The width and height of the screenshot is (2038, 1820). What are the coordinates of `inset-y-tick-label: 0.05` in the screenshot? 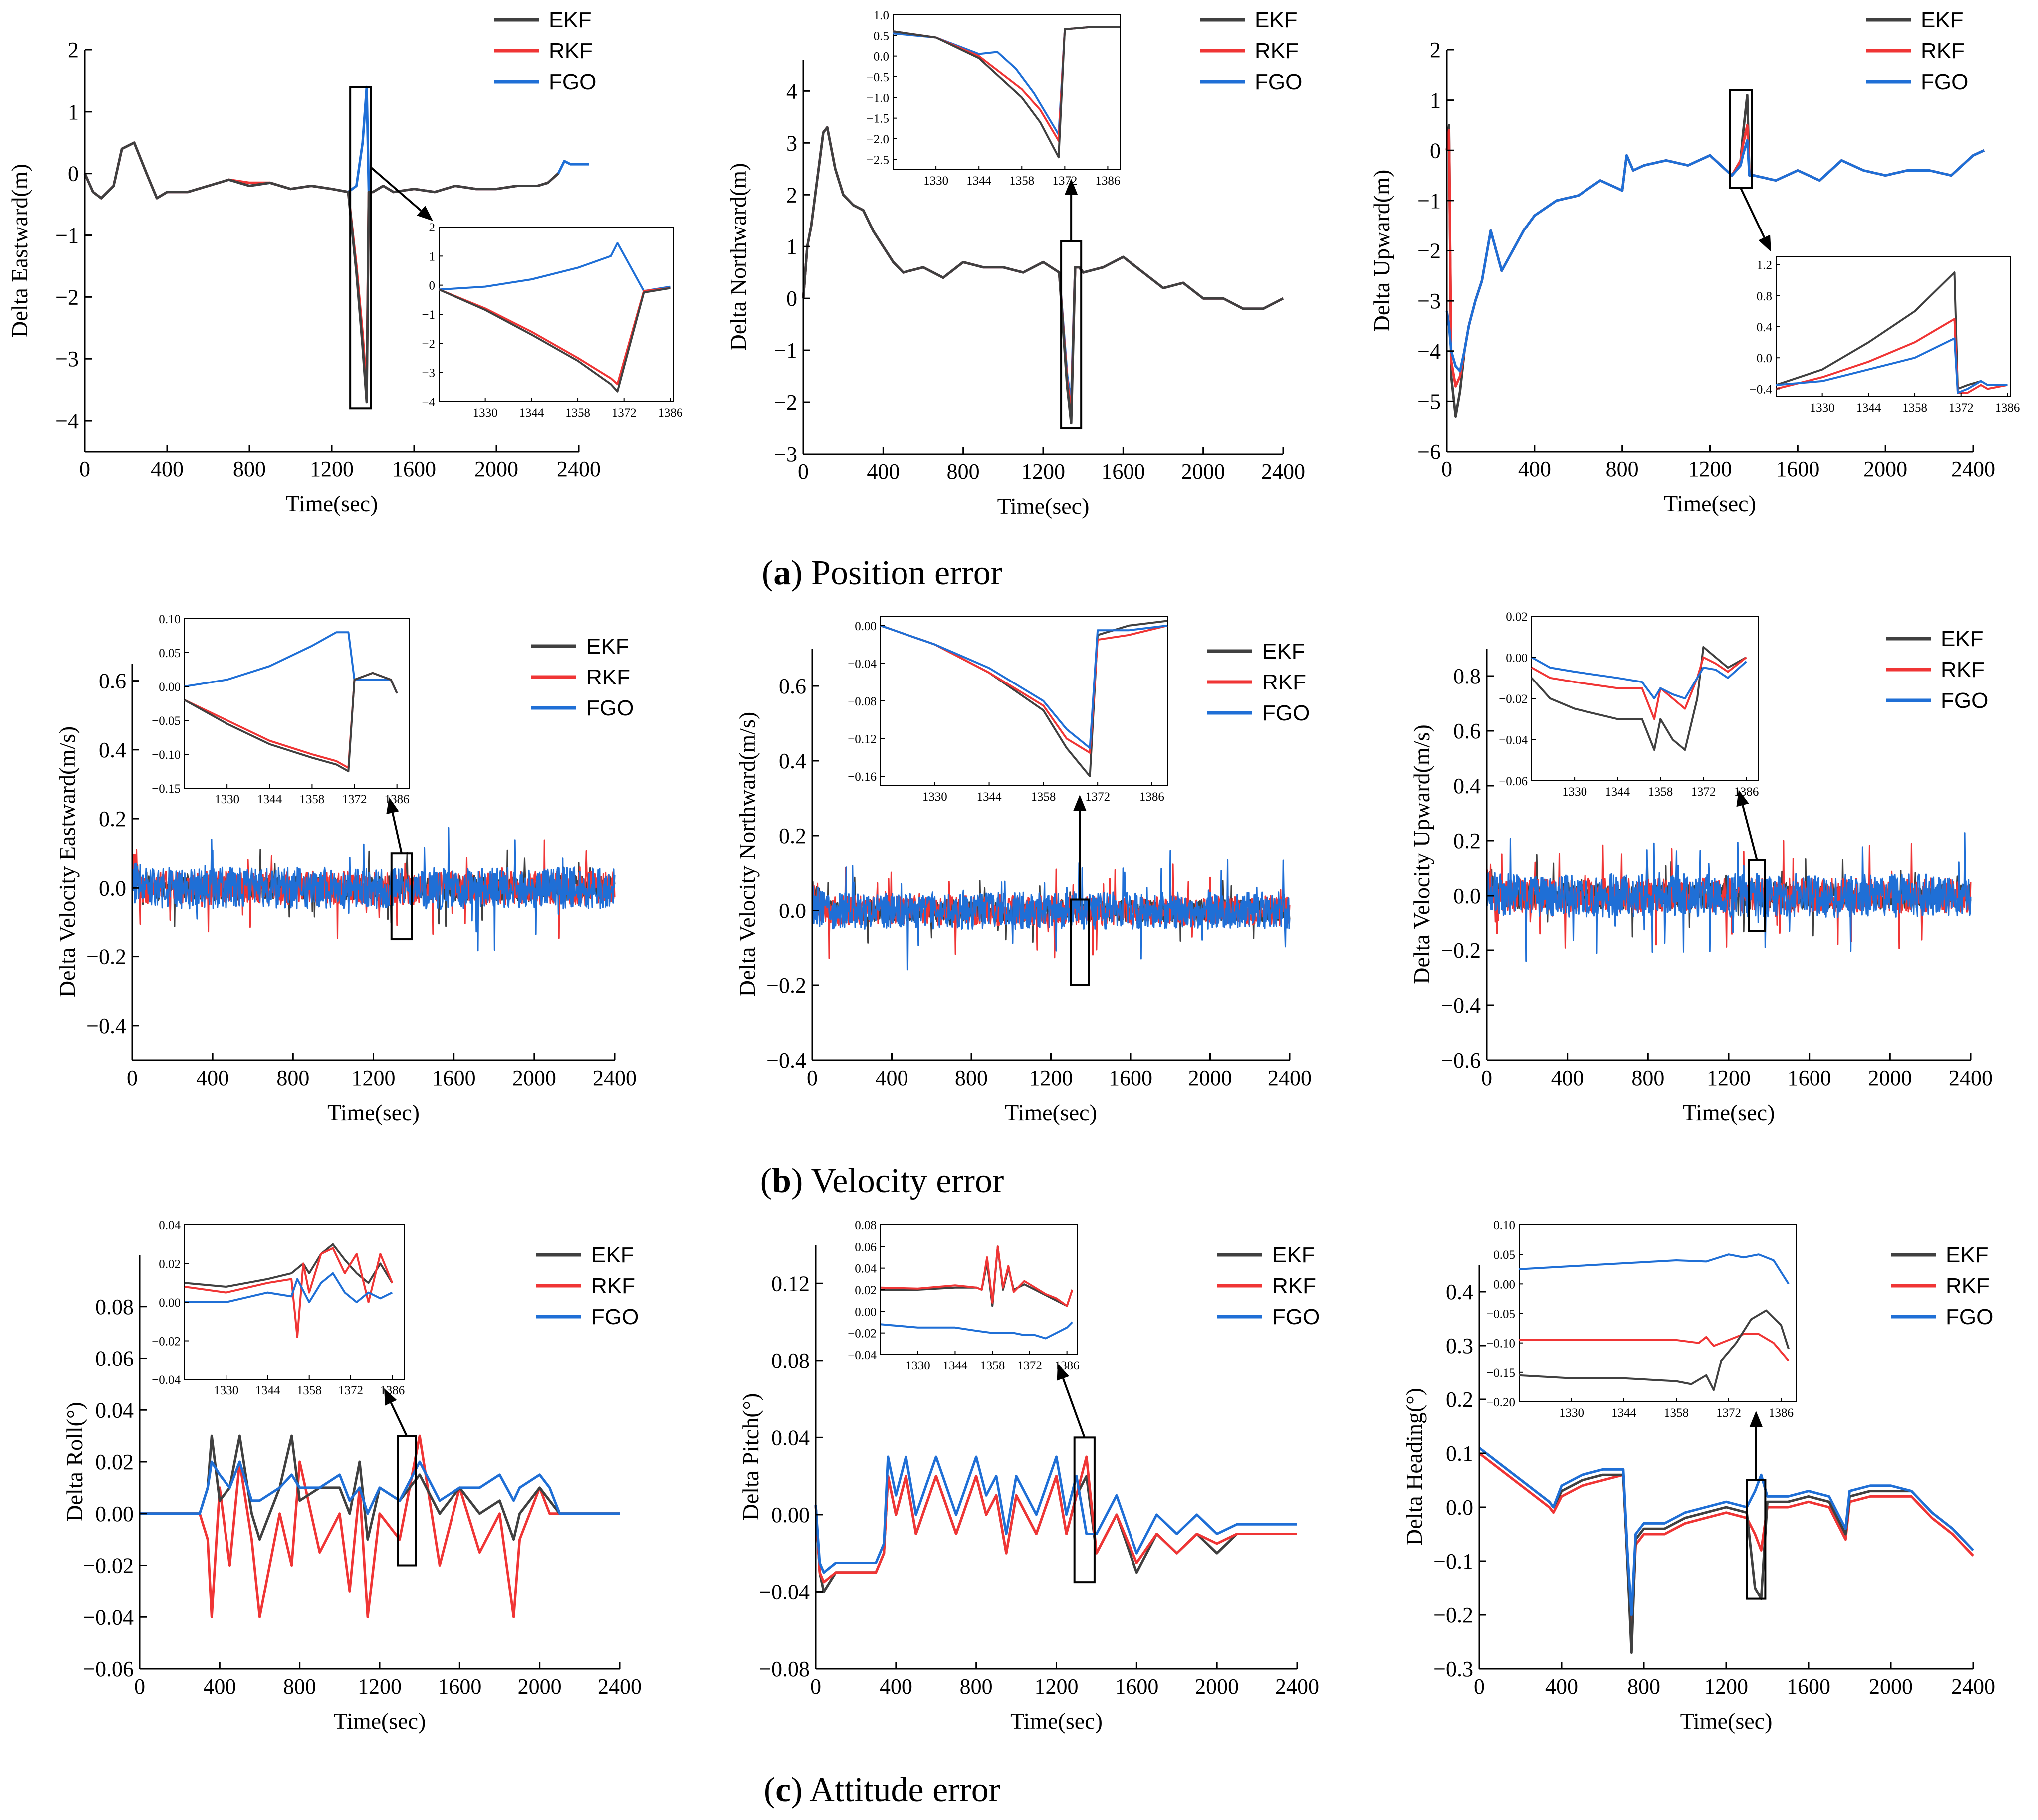 It's located at (170, 653).